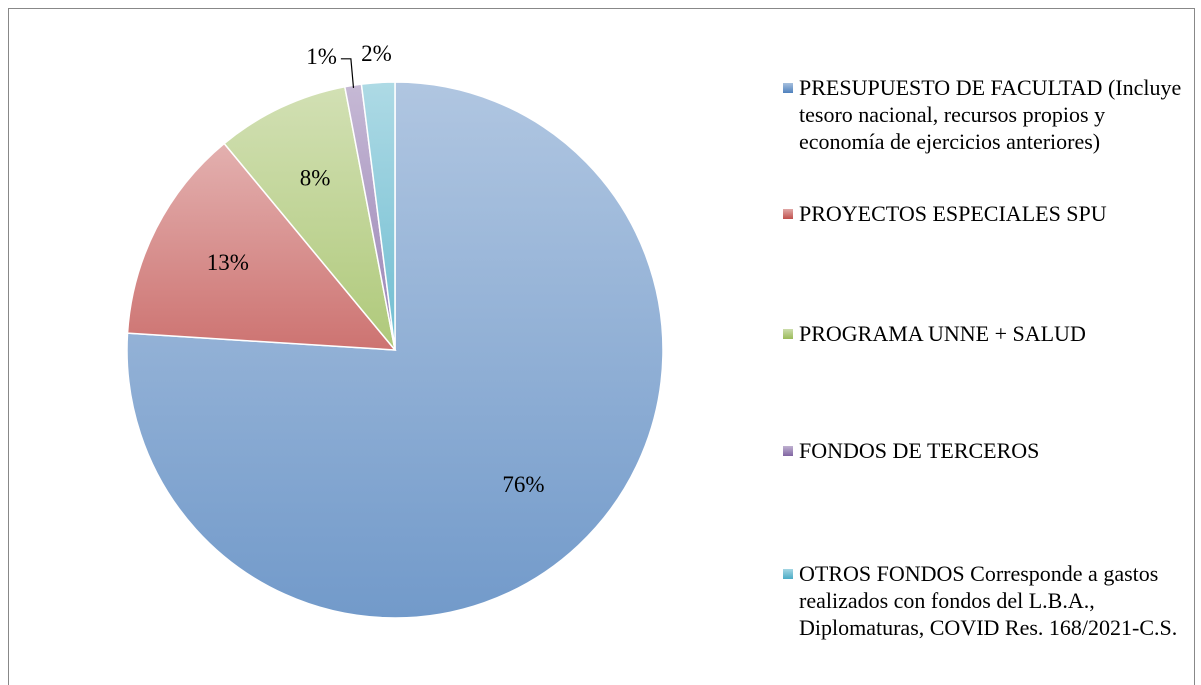 The height and width of the screenshot is (685, 1201). Describe the element at coordinates (376, 53) in the screenshot. I see `data-label: 2%` at that location.